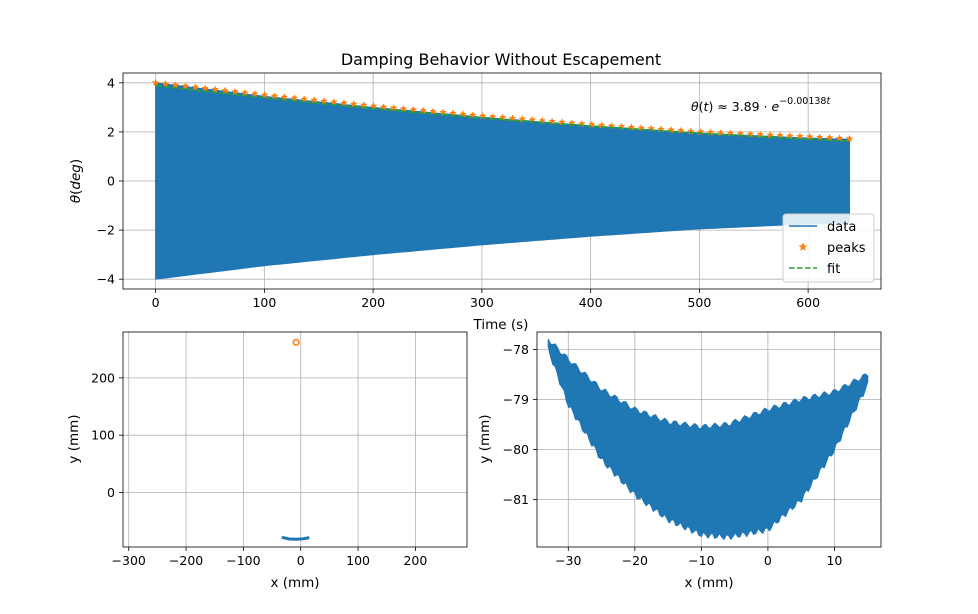 The image size is (978, 614). What do you see at coordinates (701, 560) in the screenshot?
I see `x-tick-label: −10` at bounding box center [701, 560].